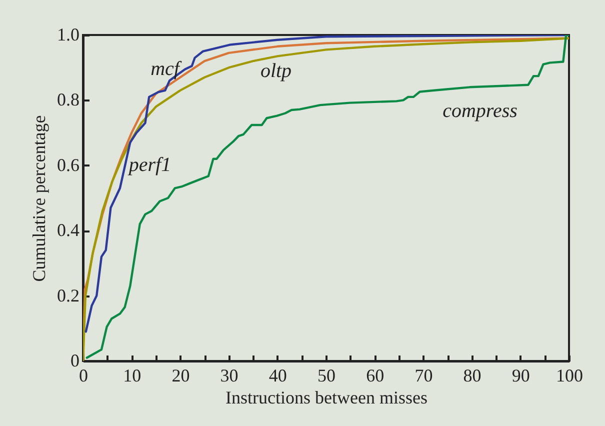 This screenshot has height=426, width=605. Describe the element at coordinates (327, 376) in the screenshot. I see `x-tick-label: 50` at that location.